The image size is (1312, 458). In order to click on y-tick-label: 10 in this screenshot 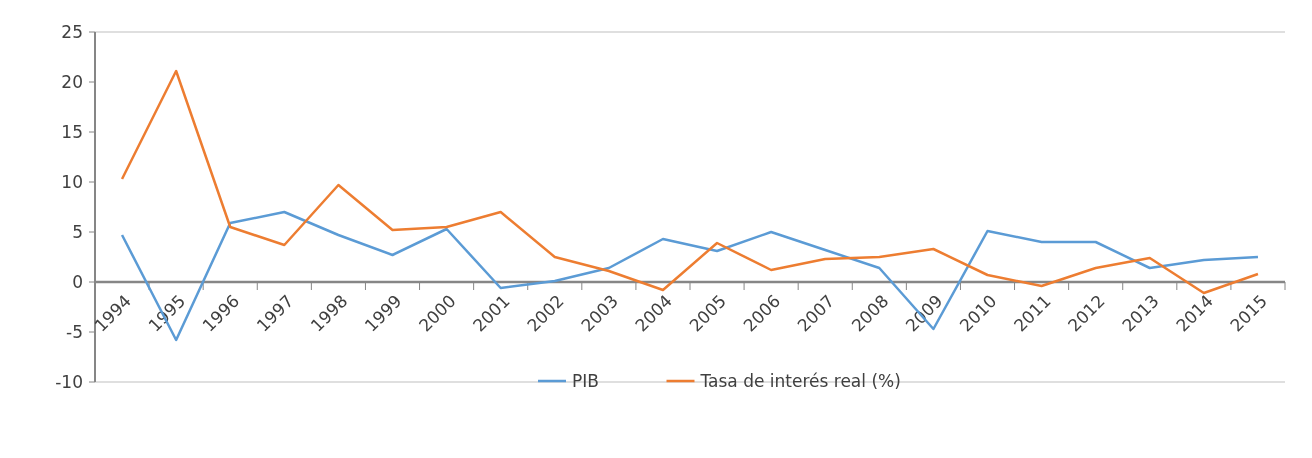, I will do `click(72, 181)`.